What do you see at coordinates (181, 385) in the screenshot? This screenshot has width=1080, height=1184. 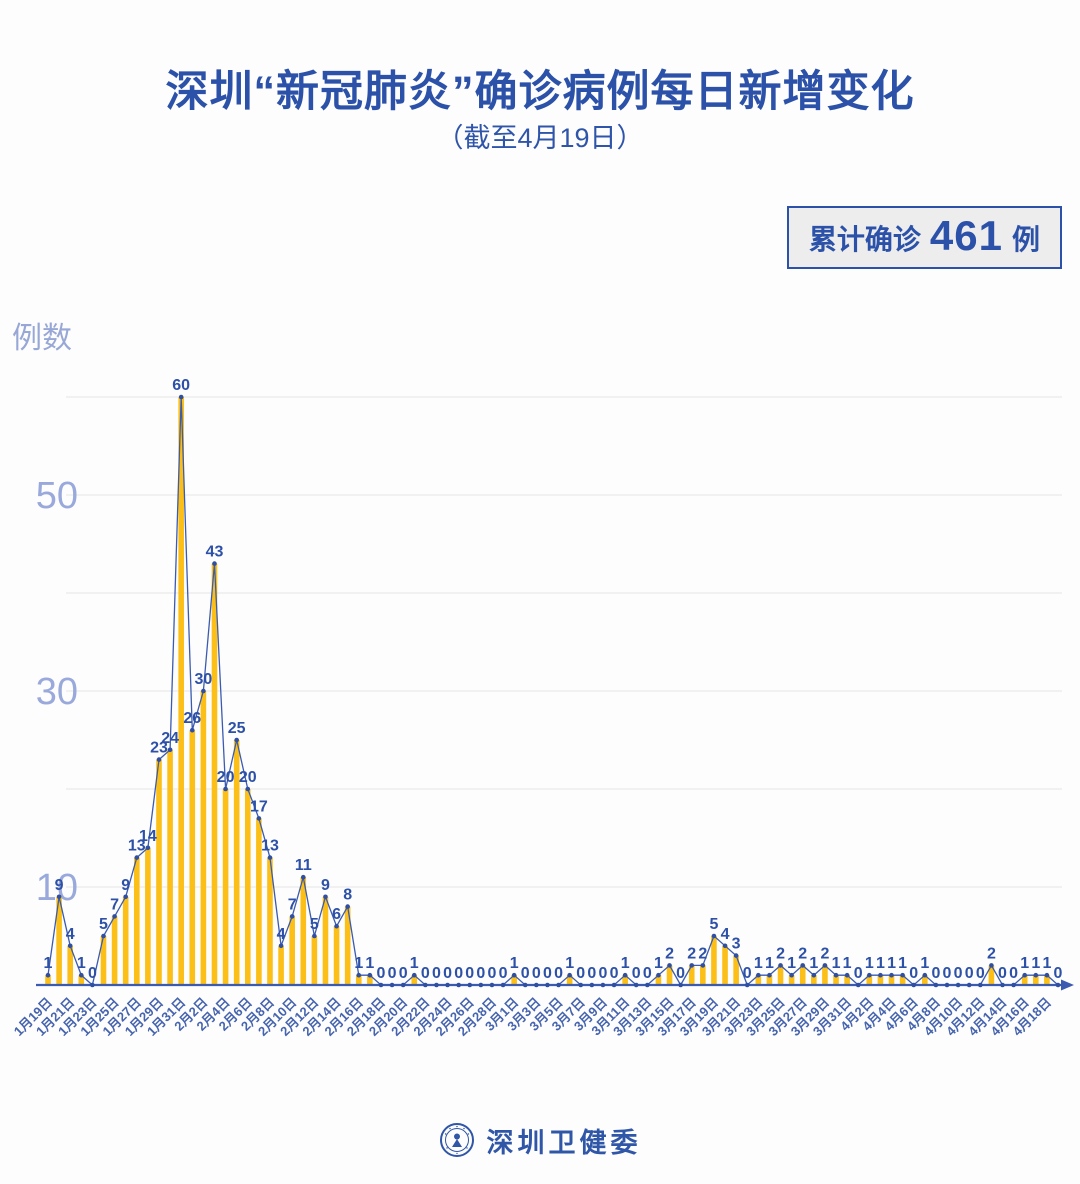 I see `svg-text: 60` at bounding box center [181, 385].